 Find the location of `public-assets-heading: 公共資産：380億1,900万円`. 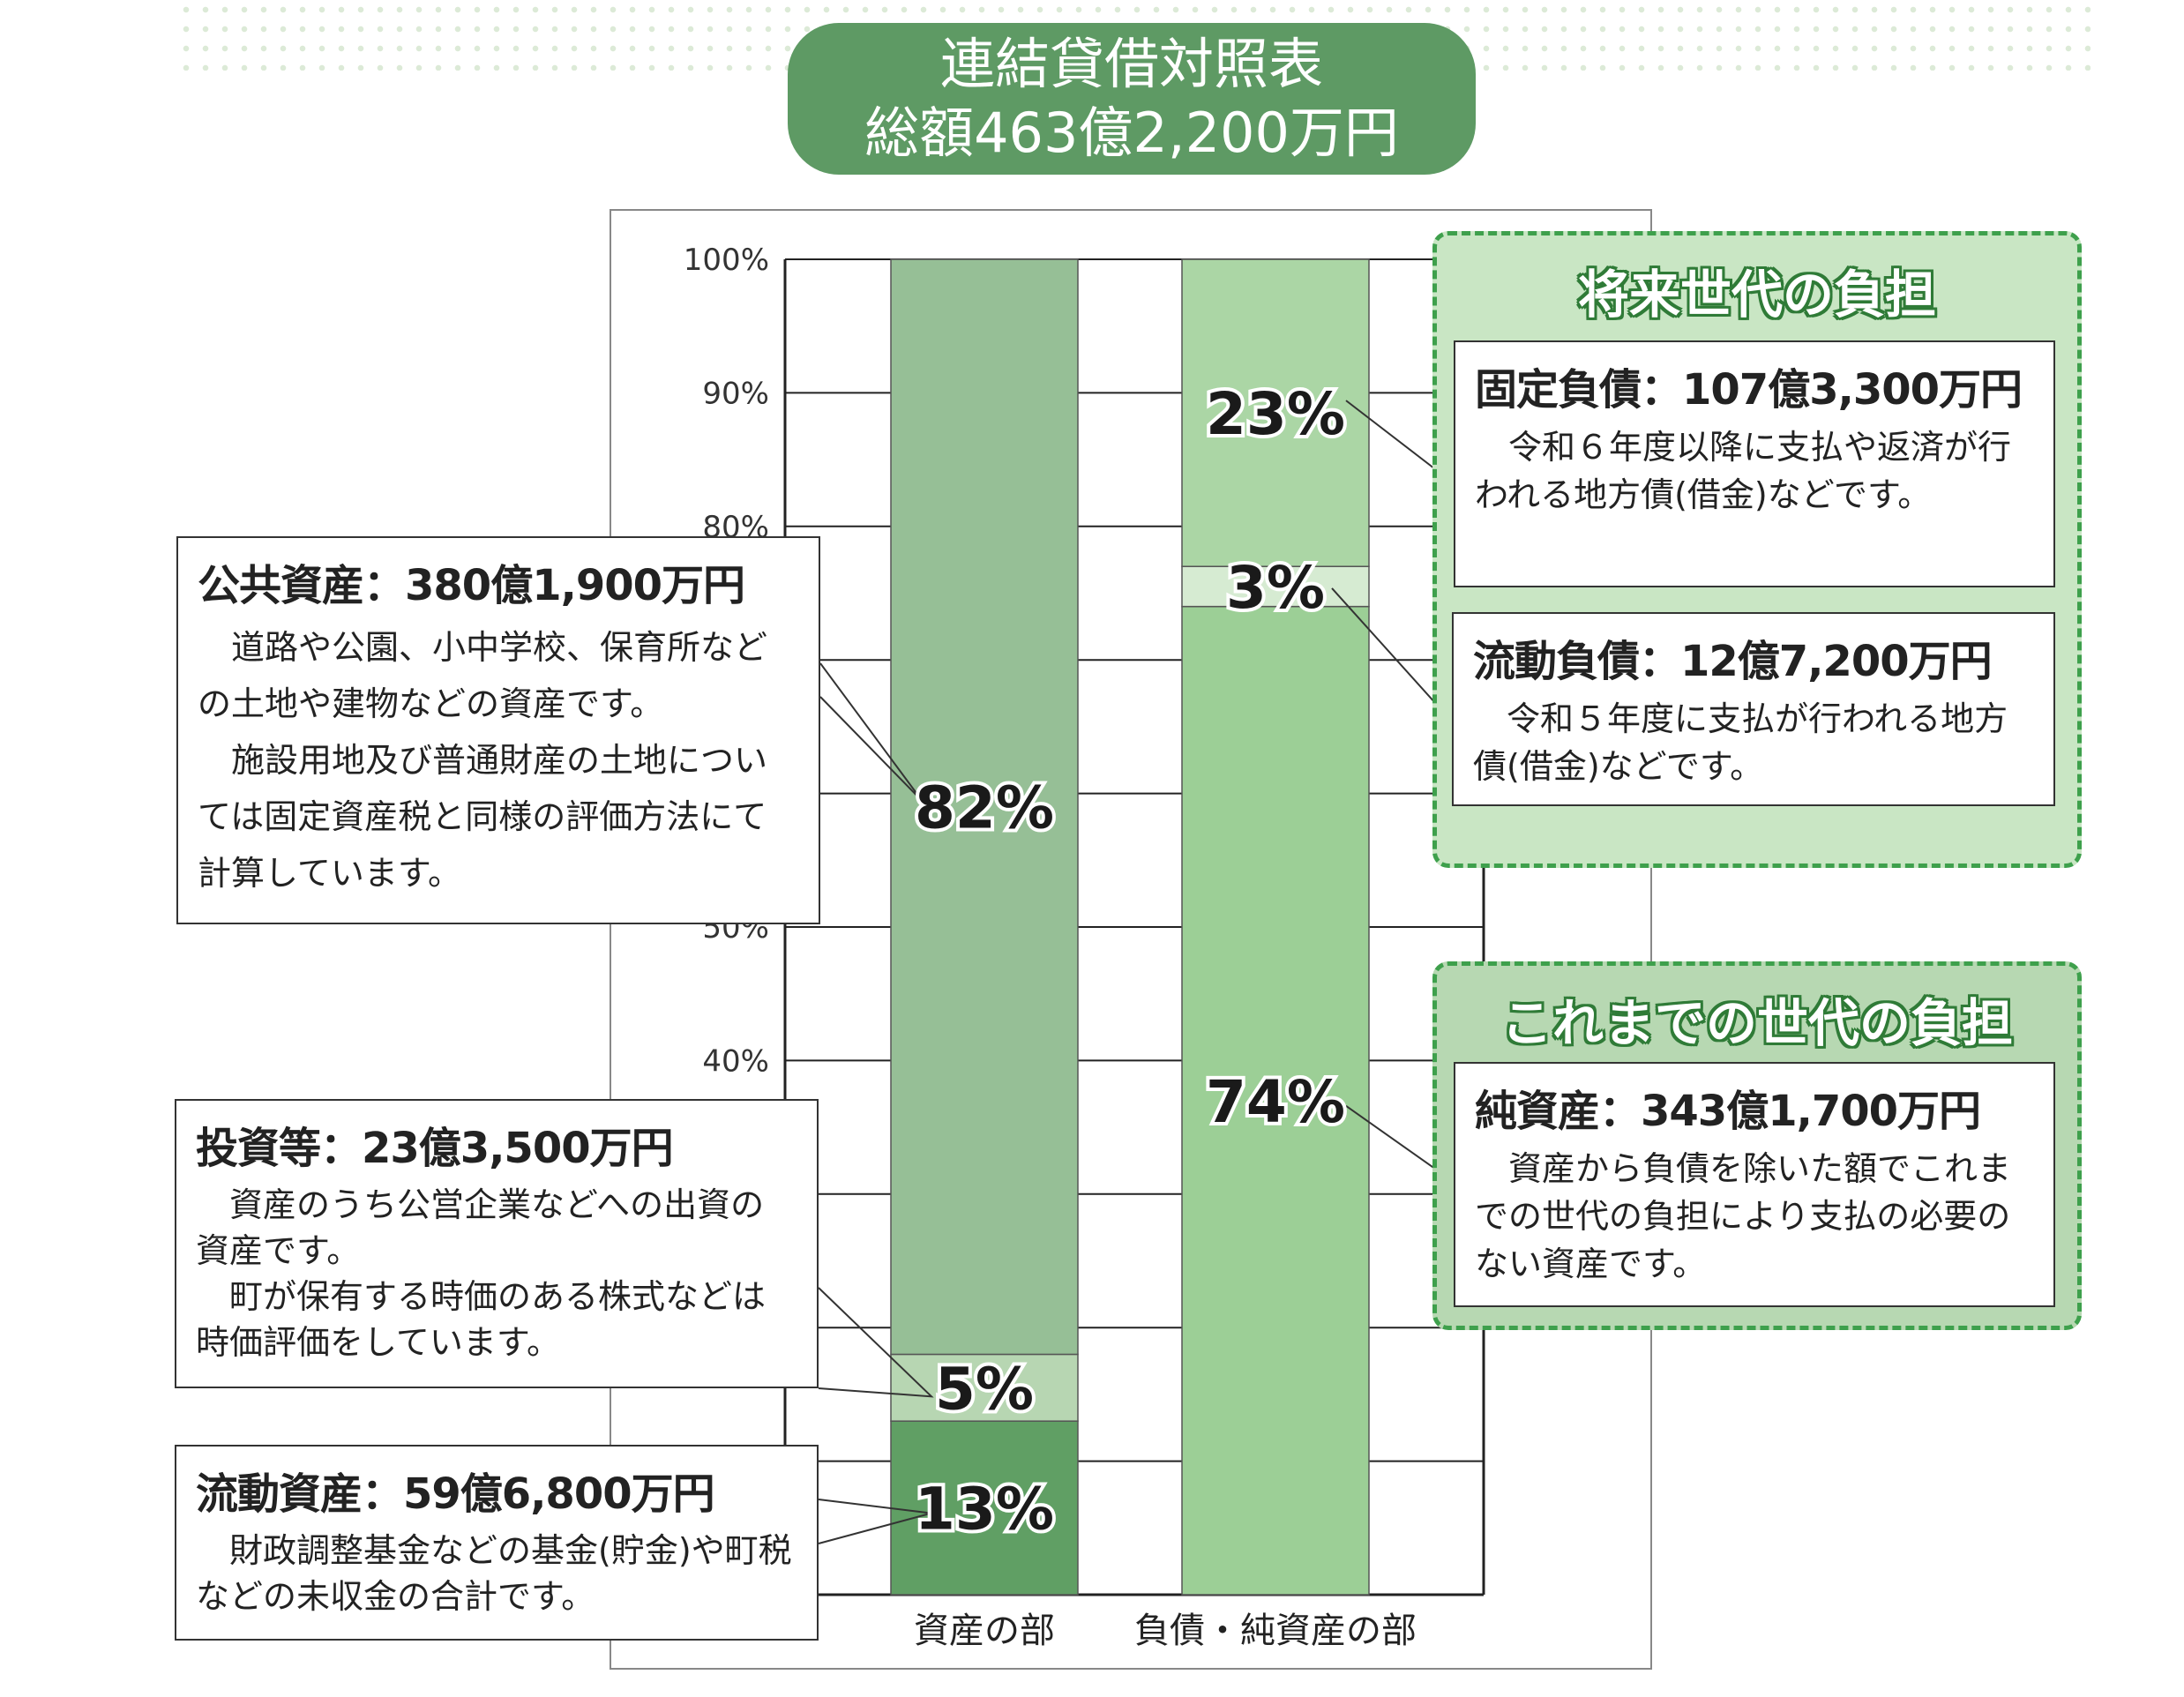

public-assets-heading: 公共資産：380億1,900万円 is located at coordinates (471, 585).